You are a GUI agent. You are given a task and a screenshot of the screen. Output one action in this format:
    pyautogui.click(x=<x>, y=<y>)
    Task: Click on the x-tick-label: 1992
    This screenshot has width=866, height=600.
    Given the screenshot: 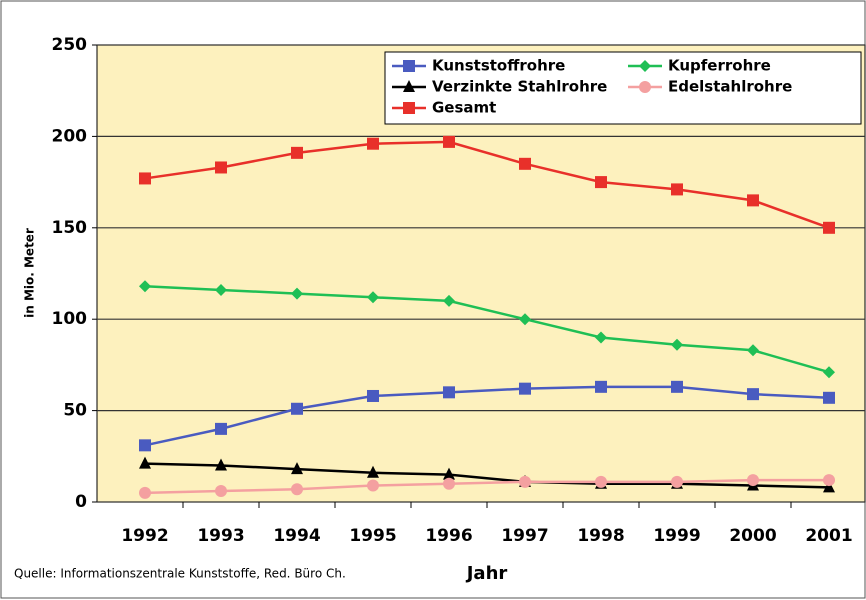 What is the action you would take?
    pyautogui.click(x=144, y=536)
    